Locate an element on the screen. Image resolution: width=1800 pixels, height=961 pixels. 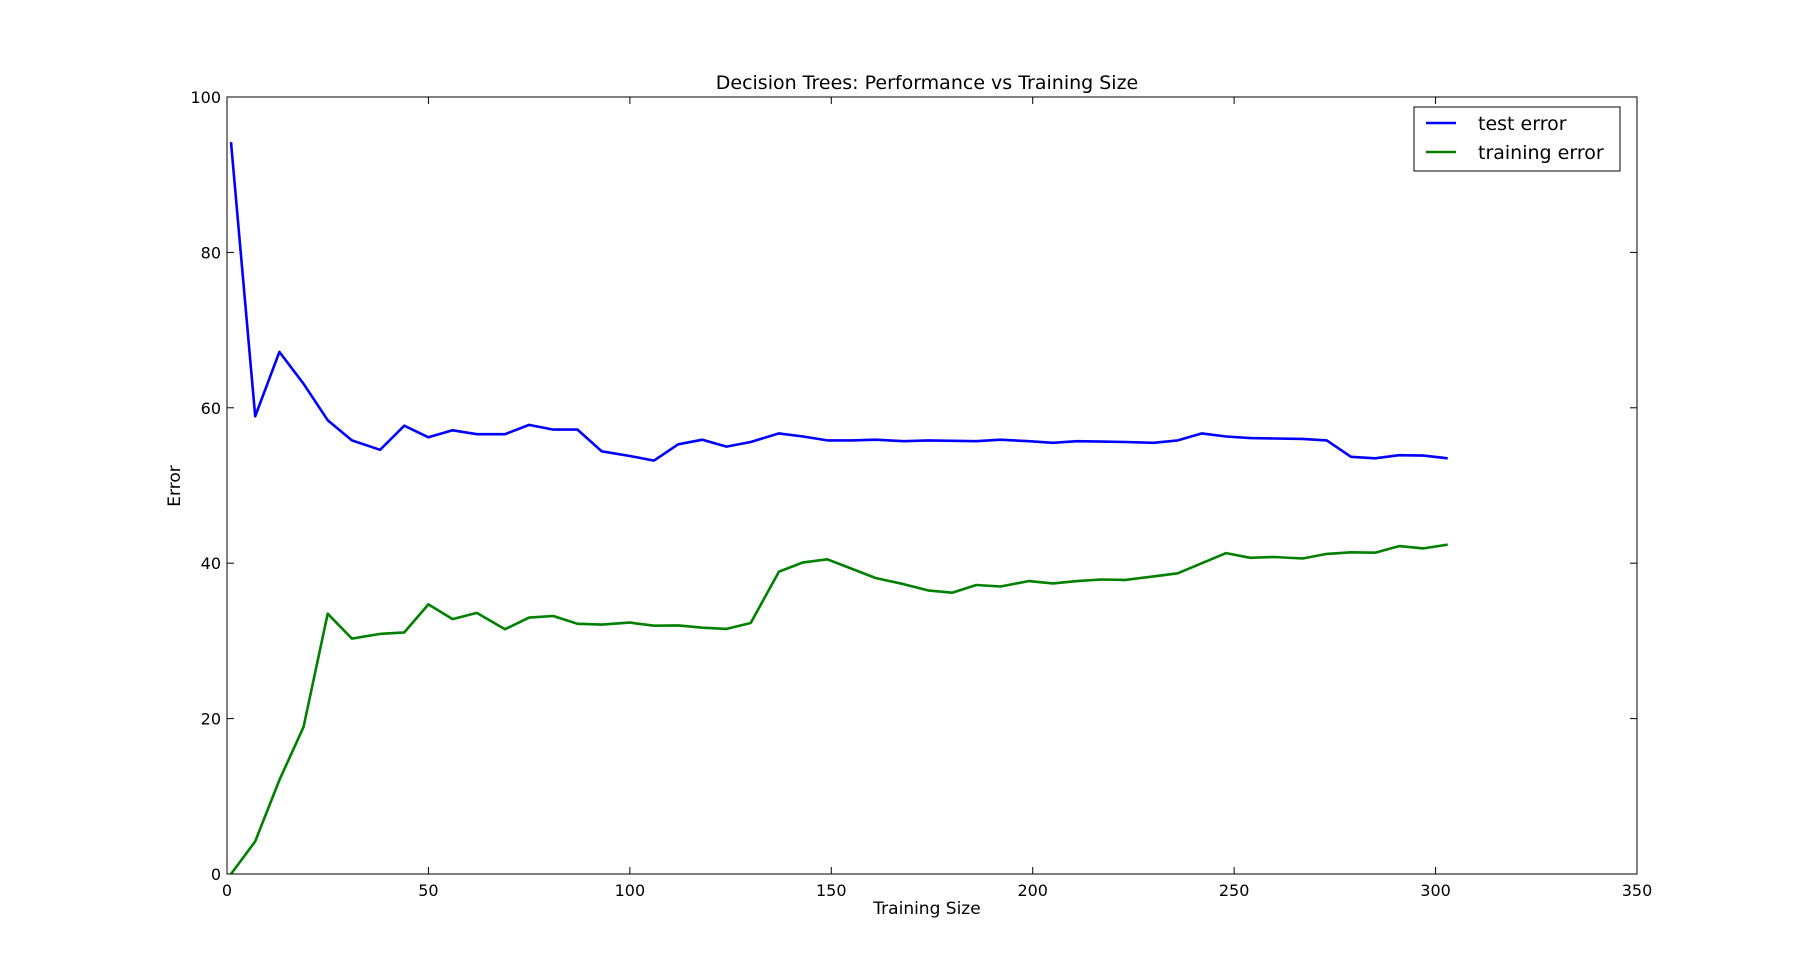
y-tick-label: 40 is located at coordinates (211, 563).